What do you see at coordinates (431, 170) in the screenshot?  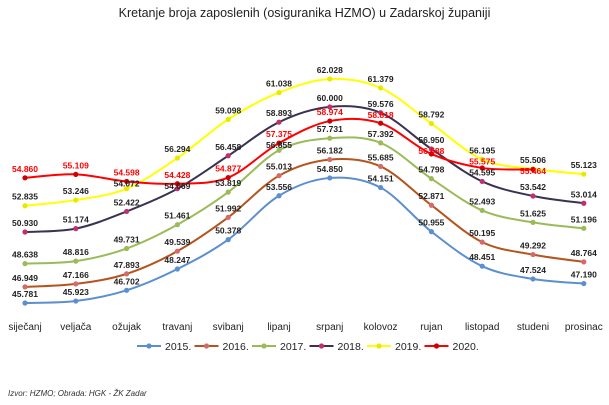 I see `data-label: 54.798` at bounding box center [431, 170].